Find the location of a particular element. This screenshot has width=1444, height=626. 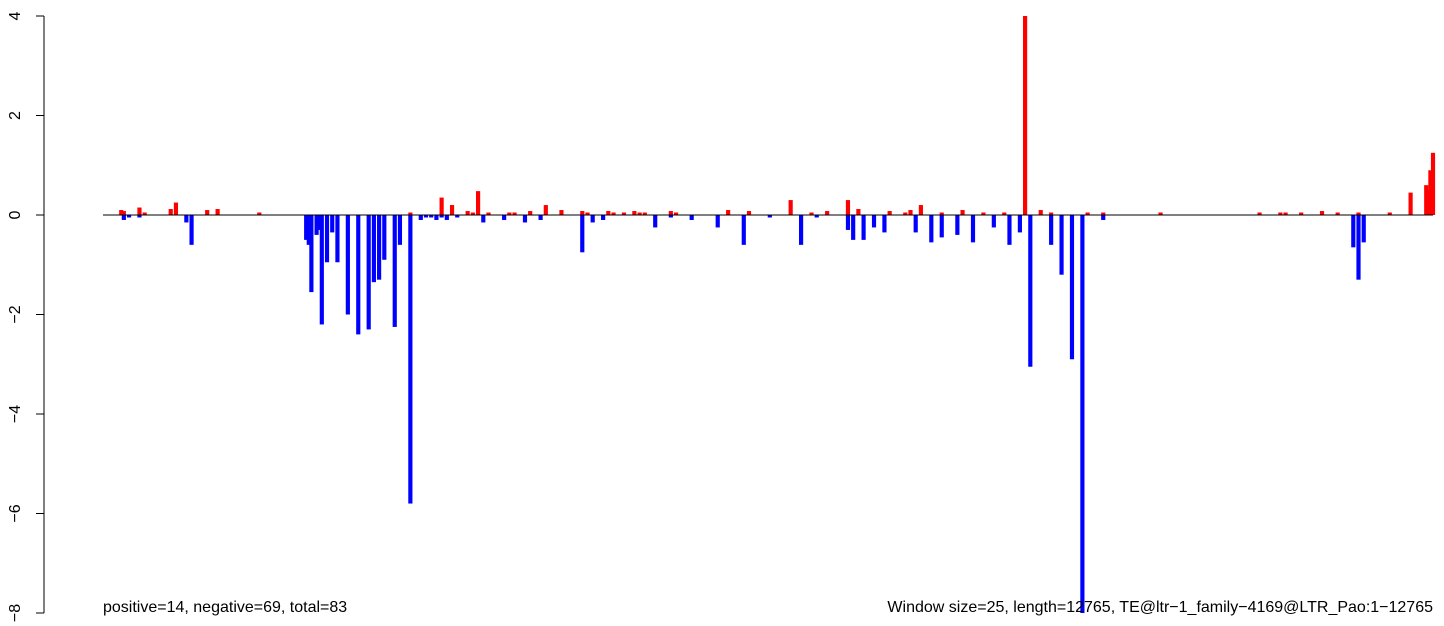

y-tick-label: 0 is located at coordinates (15, 214).